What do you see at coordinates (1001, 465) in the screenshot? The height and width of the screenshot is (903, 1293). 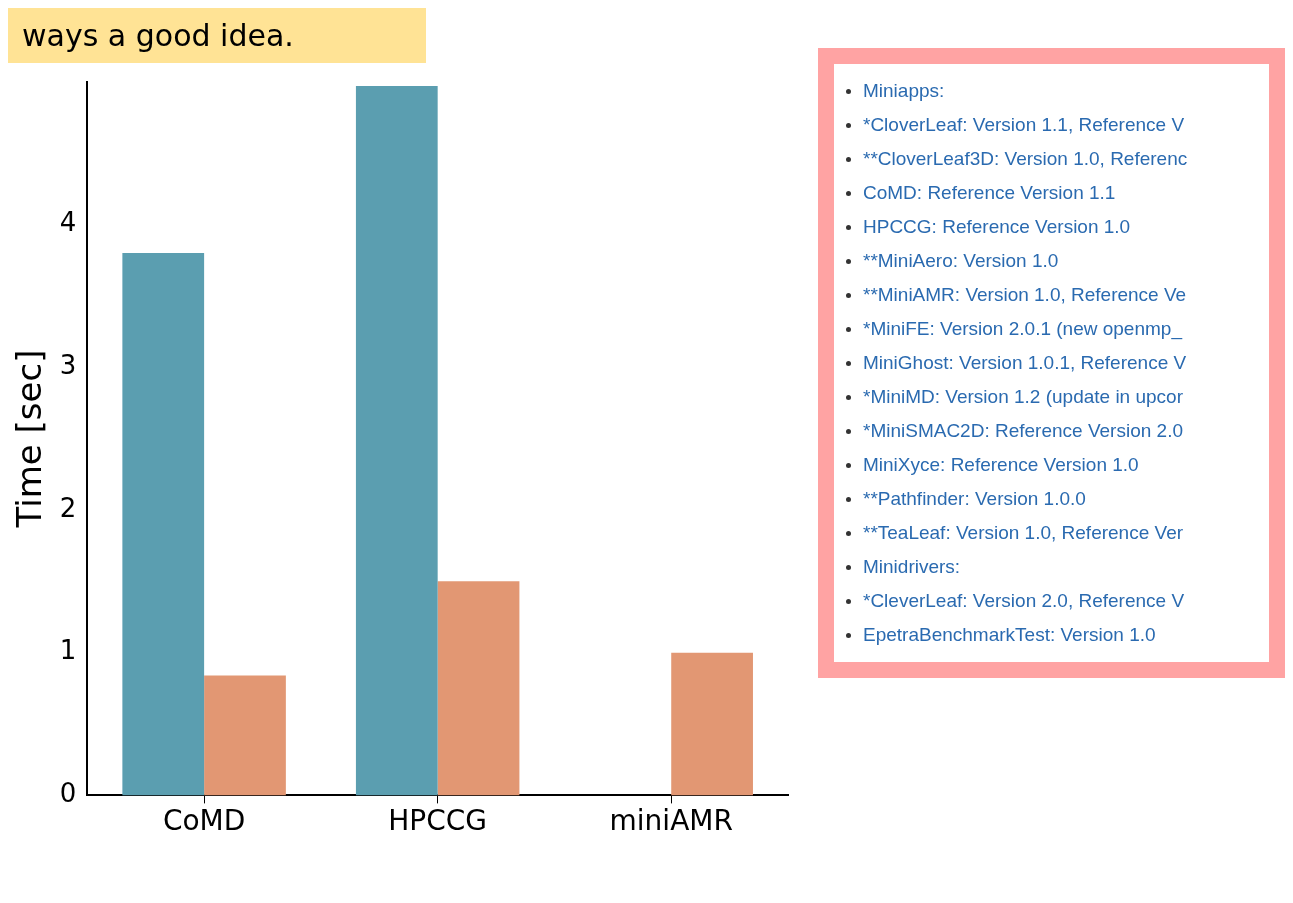 I see `text: MiniXyce: Reference Version 1.0` at bounding box center [1001, 465].